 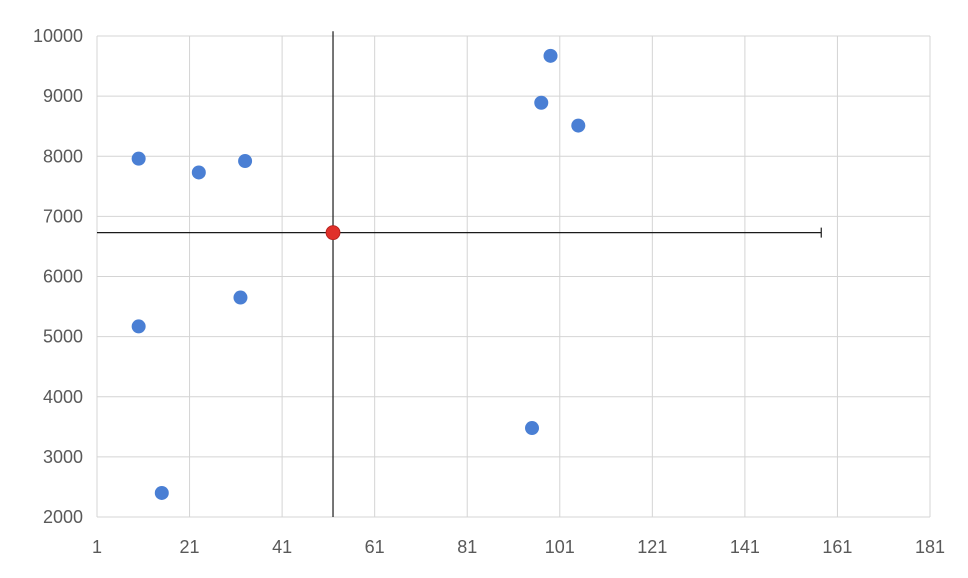 I want to click on y-tick-label-8000: 8000, so click(x=63, y=156).